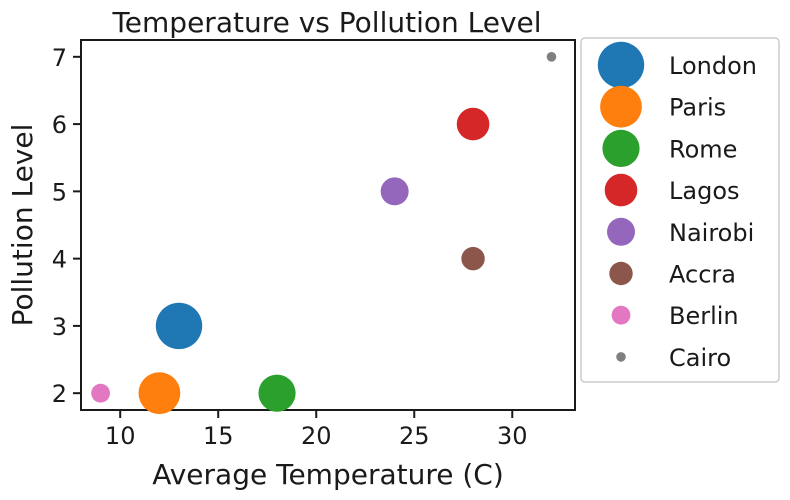 The width and height of the screenshot is (790, 500). What do you see at coordinates (159, 393) in the screenshot?
I see `point-paris` at bounding box center [159, 393].